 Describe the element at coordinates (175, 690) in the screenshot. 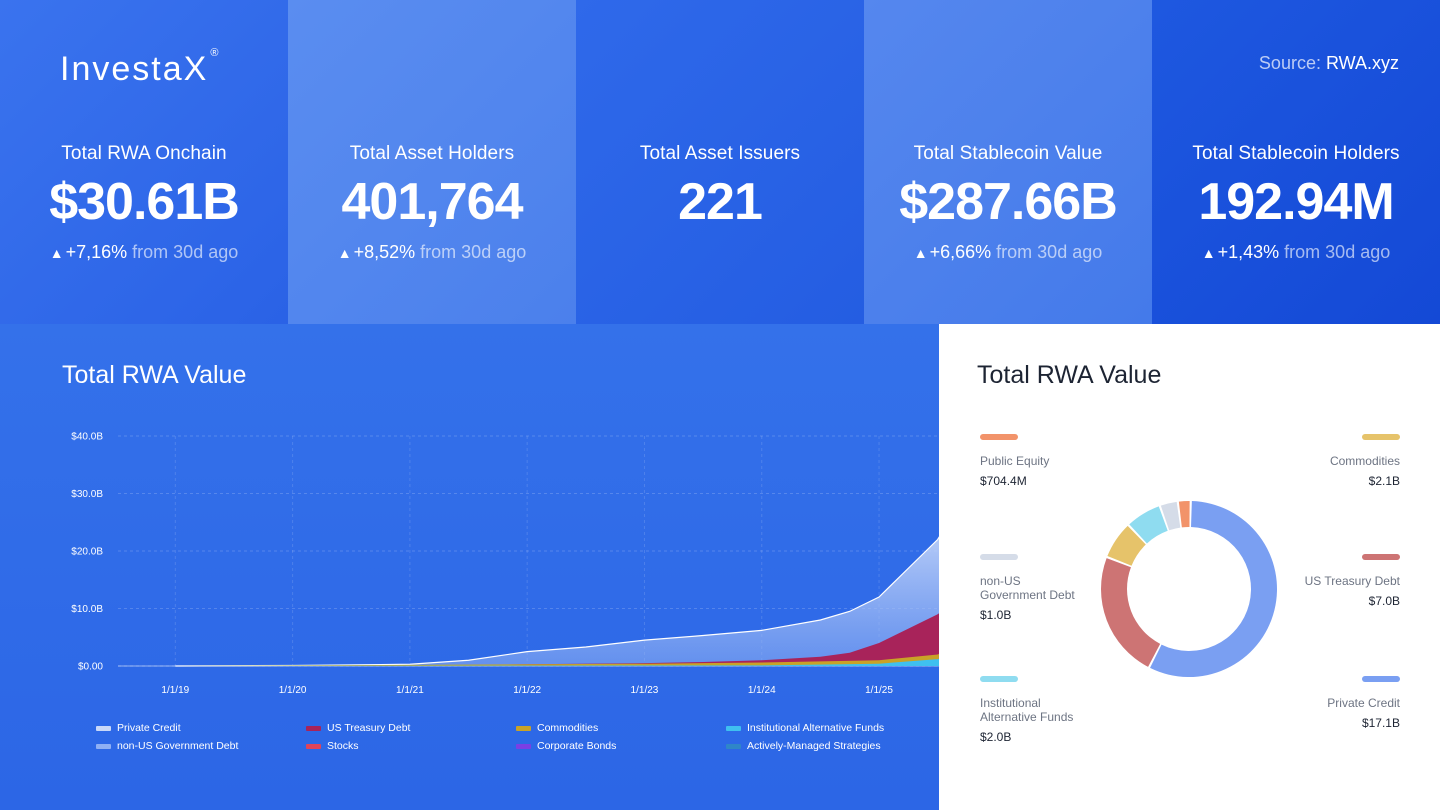

I see `x-tick-label: 1/1/19` at that location.